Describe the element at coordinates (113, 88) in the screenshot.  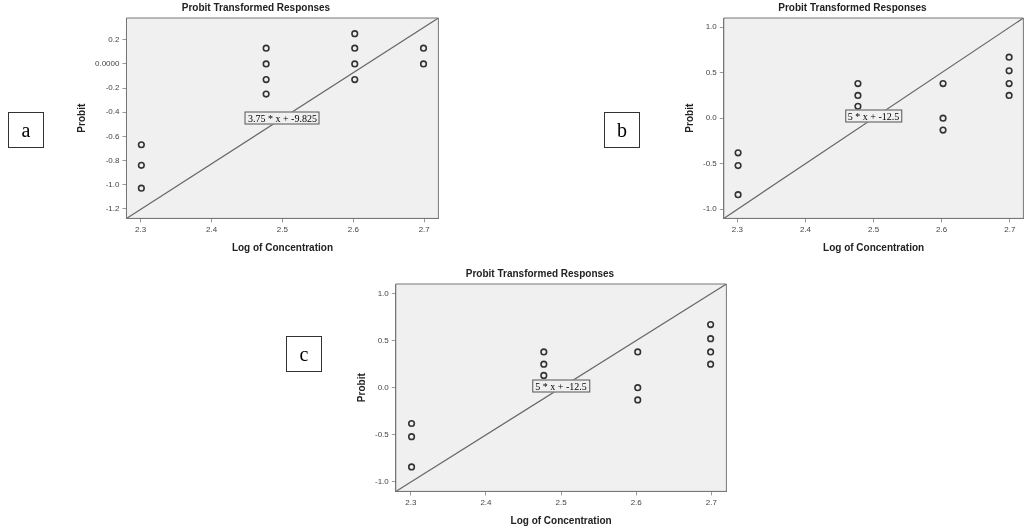
I see `y-tick-label: -0.2` at that location.